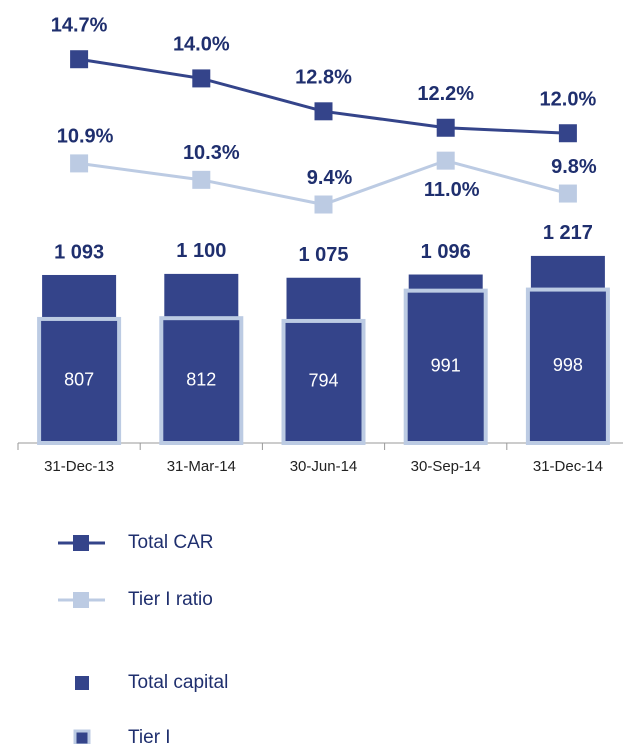 This screenshot has width=623, height=744. What do you see at coordinates (79, 26) in the screenshot?
I see `line-label: 14.7%` at bounding box center [79, 26].